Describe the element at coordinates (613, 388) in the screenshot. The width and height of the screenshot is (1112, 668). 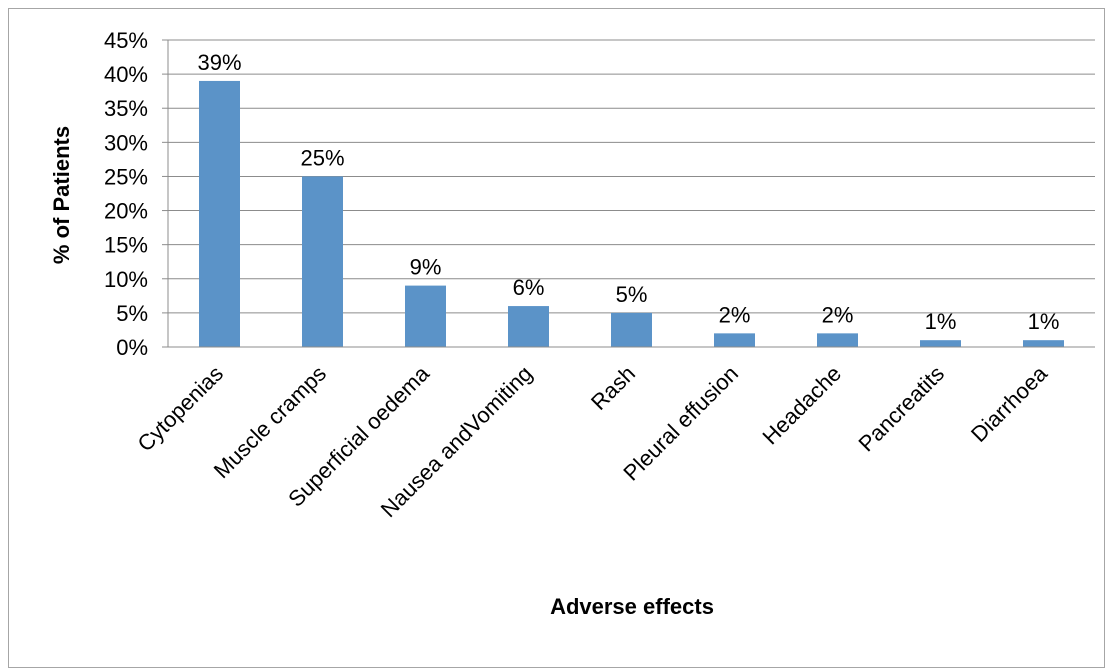
I see `x-tick-label: Rash` at that location.